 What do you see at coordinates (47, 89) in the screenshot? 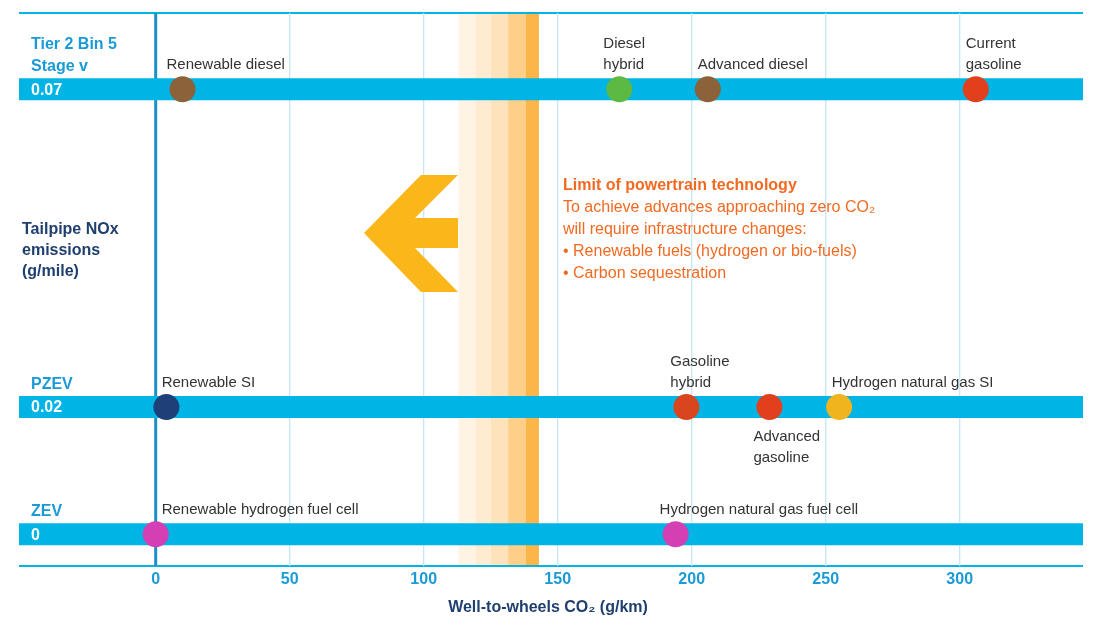
I see `y-tick-label: 0.07` at bounding box center [47, 89].